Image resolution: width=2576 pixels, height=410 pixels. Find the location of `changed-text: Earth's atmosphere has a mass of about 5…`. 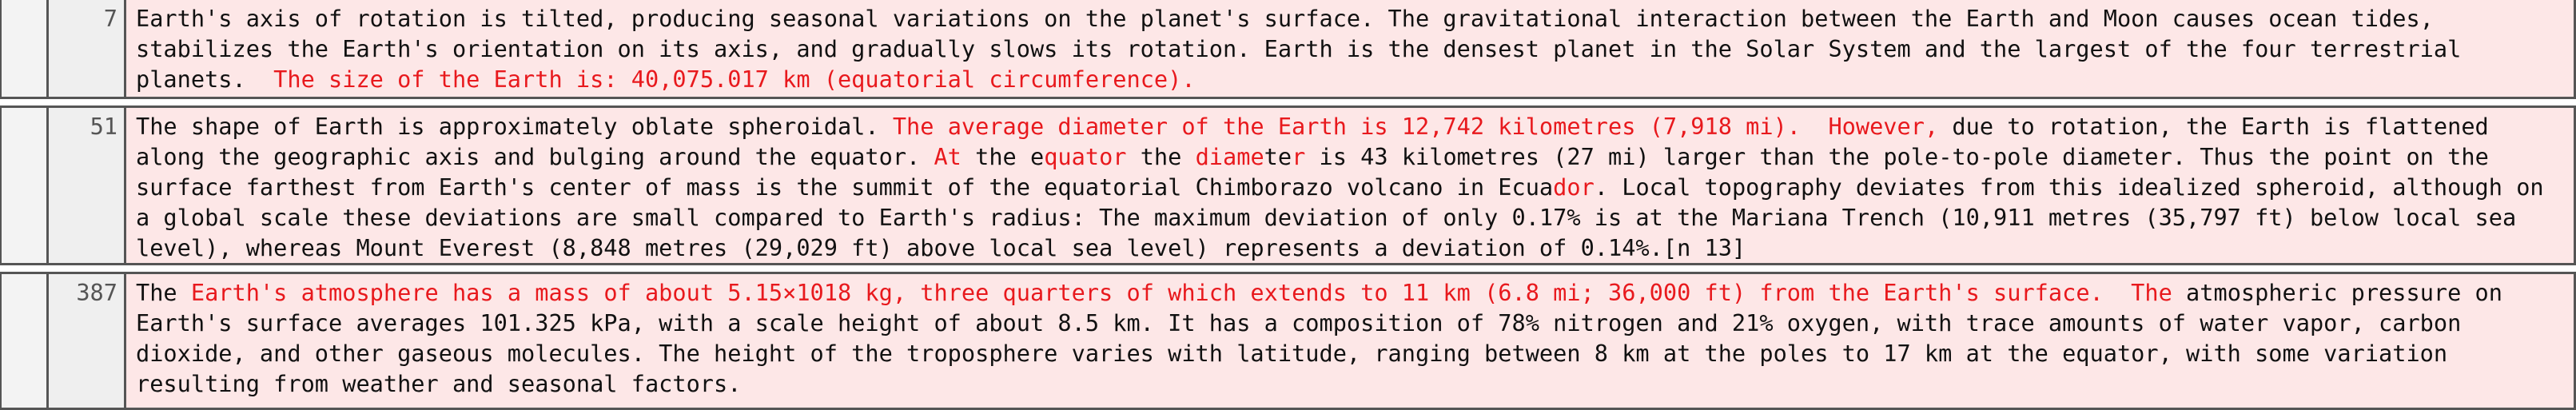

changed-text: Earth's atmosphere has a mass of about 5… is located at coordinates (1181, 292).